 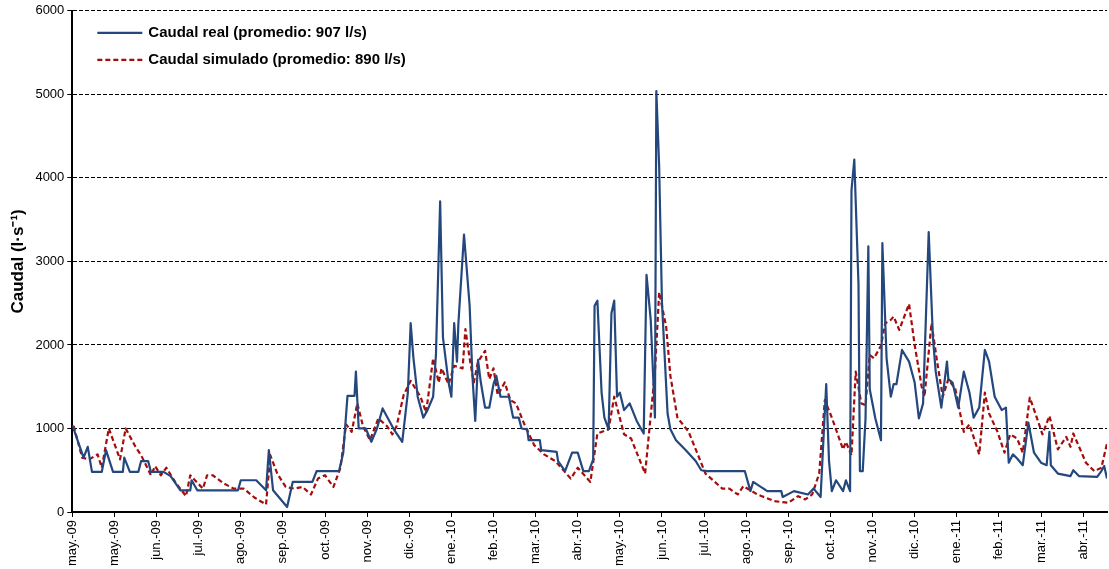 What do you see at coordinates (50, 344) in the screenshot?
I see `y-tick-label: 2000` at bounding box center [50, 344].